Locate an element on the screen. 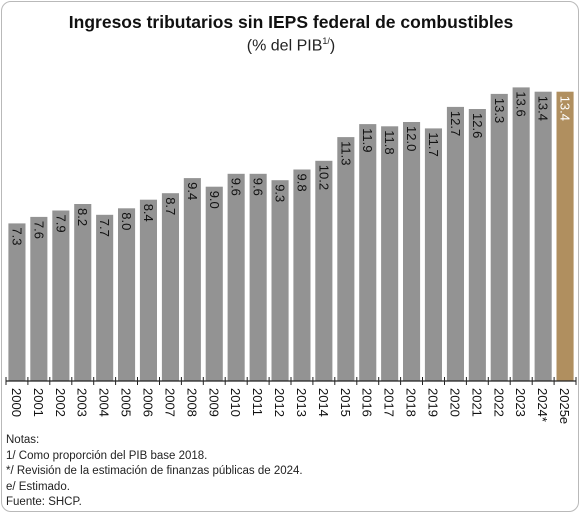 The height and width of the screenshot is (515, 582). x-tick-label-2019: 2019 is located at coordinates (433, 402).